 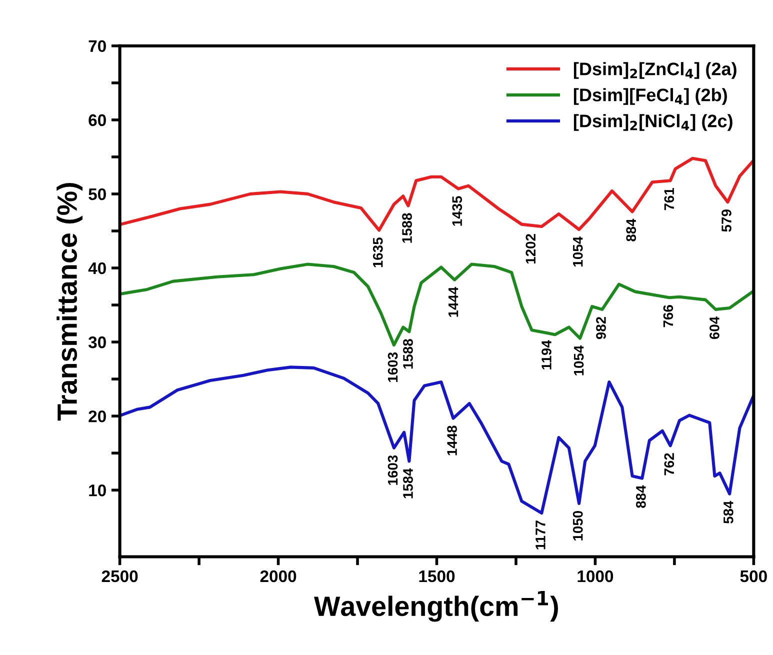 What do you see at coordinates (728, 512) in the screenshot?
I see `annotation: 584` at bounding box center [728, 512].